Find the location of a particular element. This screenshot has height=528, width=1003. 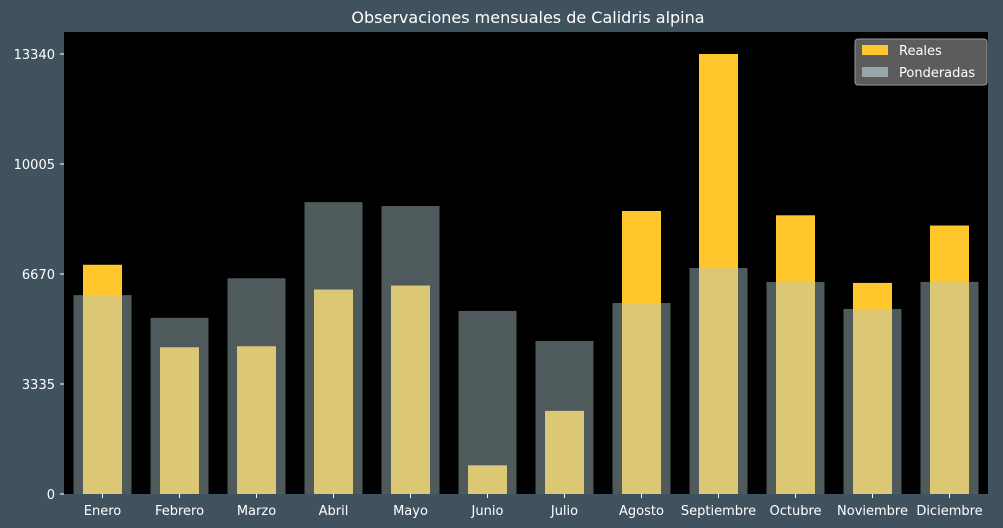

bar-reales-septiembre is located at coordinates (718, 274).